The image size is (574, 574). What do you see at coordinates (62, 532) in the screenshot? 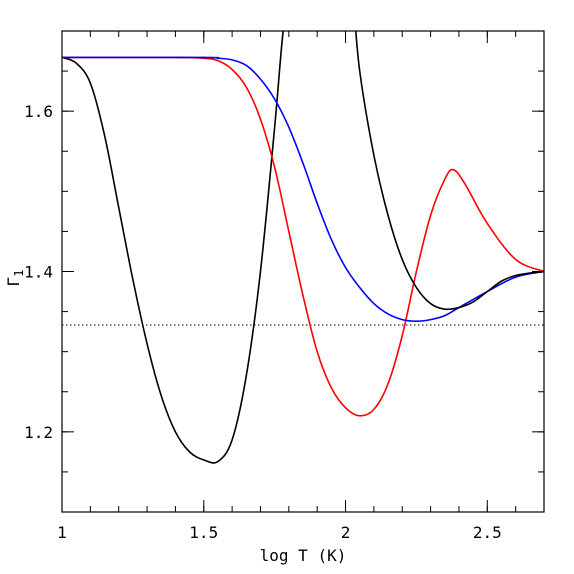
I see `x-tick-label: 1` at bounding box center [62, 532].